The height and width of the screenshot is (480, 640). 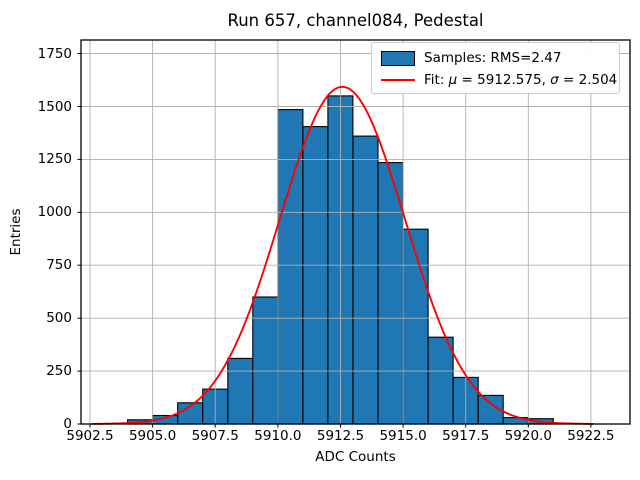 I want to click on y-tick-label: 750, so click(x=59, y=265).